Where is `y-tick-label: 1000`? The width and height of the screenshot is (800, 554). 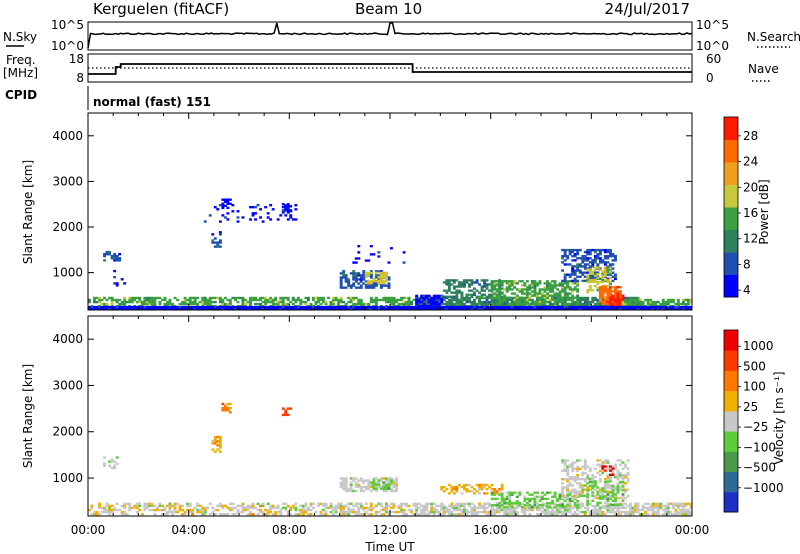 y-tick-label: 1000 is located at coordinates (67, 478).